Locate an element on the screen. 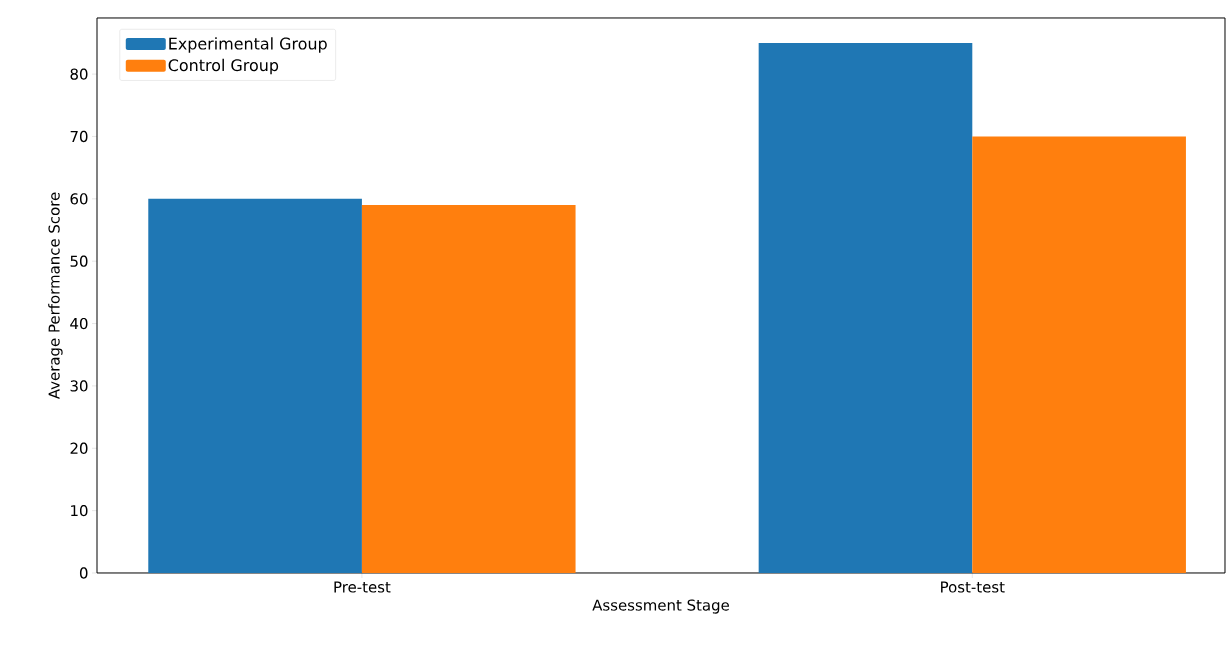 The width and height of the screenshot is (1228, 650). x-tick-label: Post-test is located at coordinates (973, 587).